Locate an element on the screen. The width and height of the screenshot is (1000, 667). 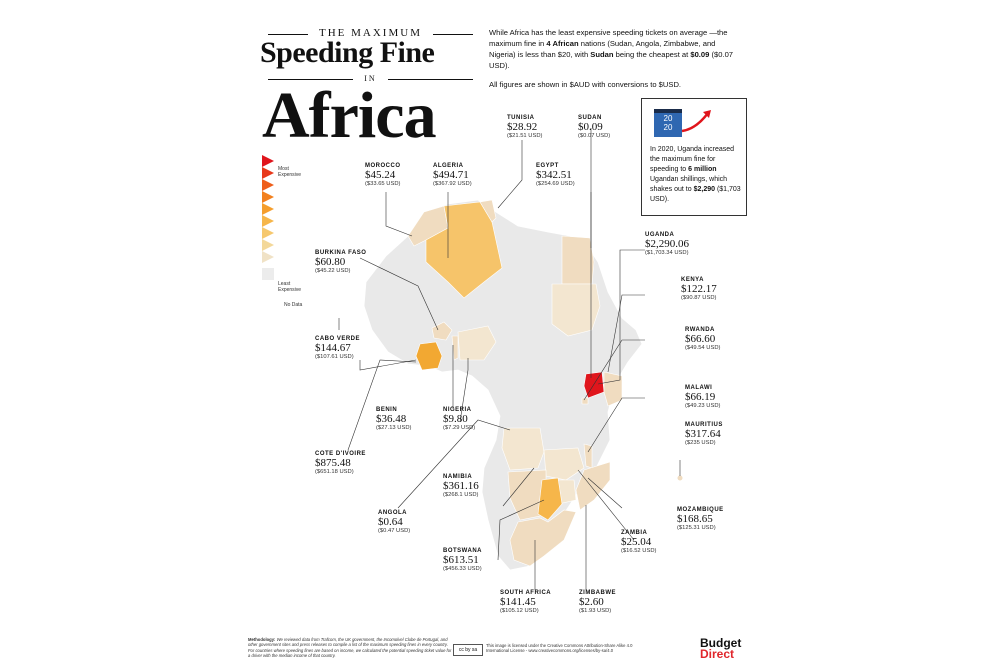
label-tunisia: TUNISIA $28.92 ($21.51 USD) is located at coordinates (524, 127).